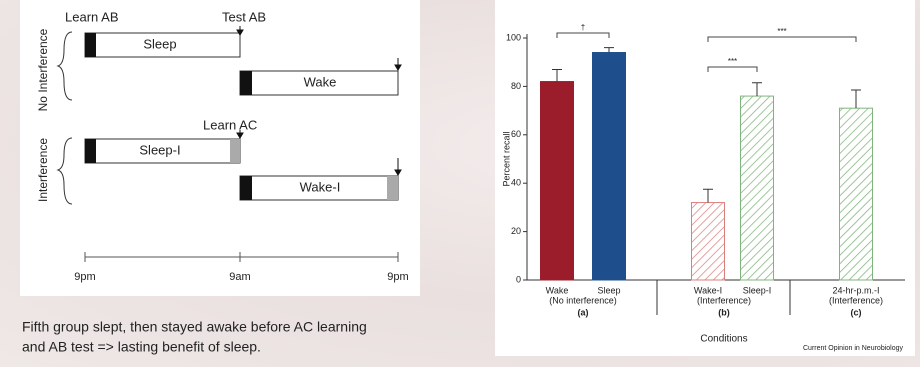 The image size is (920, 367). I want to click on label: Test AB, so click(244, 16).